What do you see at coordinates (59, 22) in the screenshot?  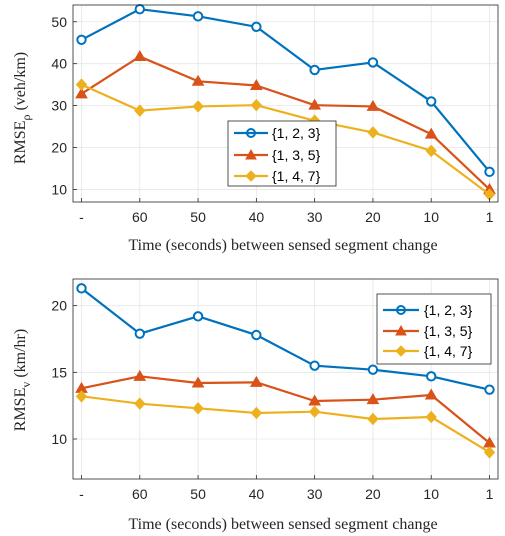 I see `y-tick-label: 50` at bounding box center [59, 22].